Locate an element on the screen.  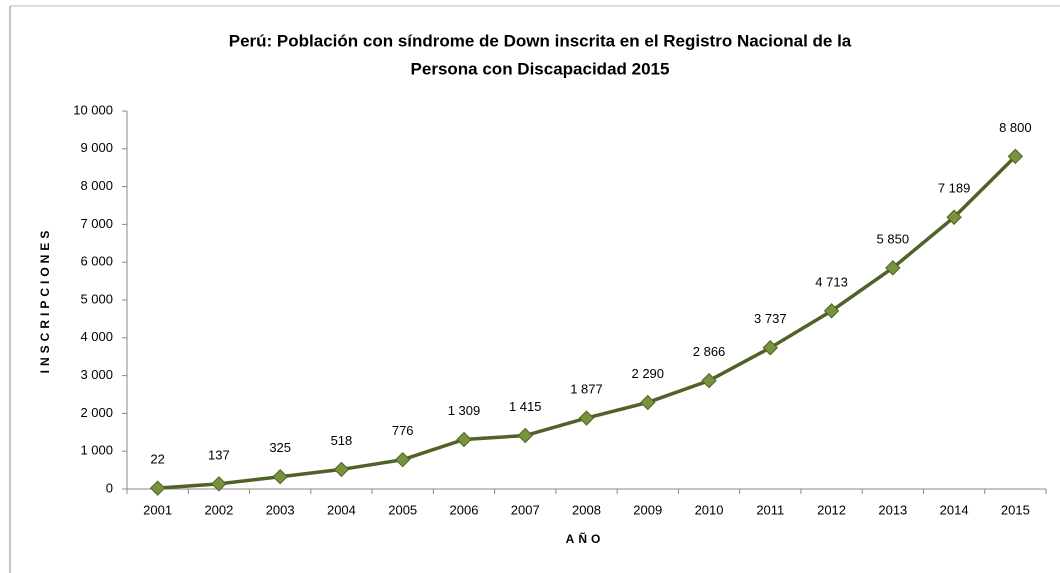
x-tick-label: 2009 is located at coordinates (647, 509).